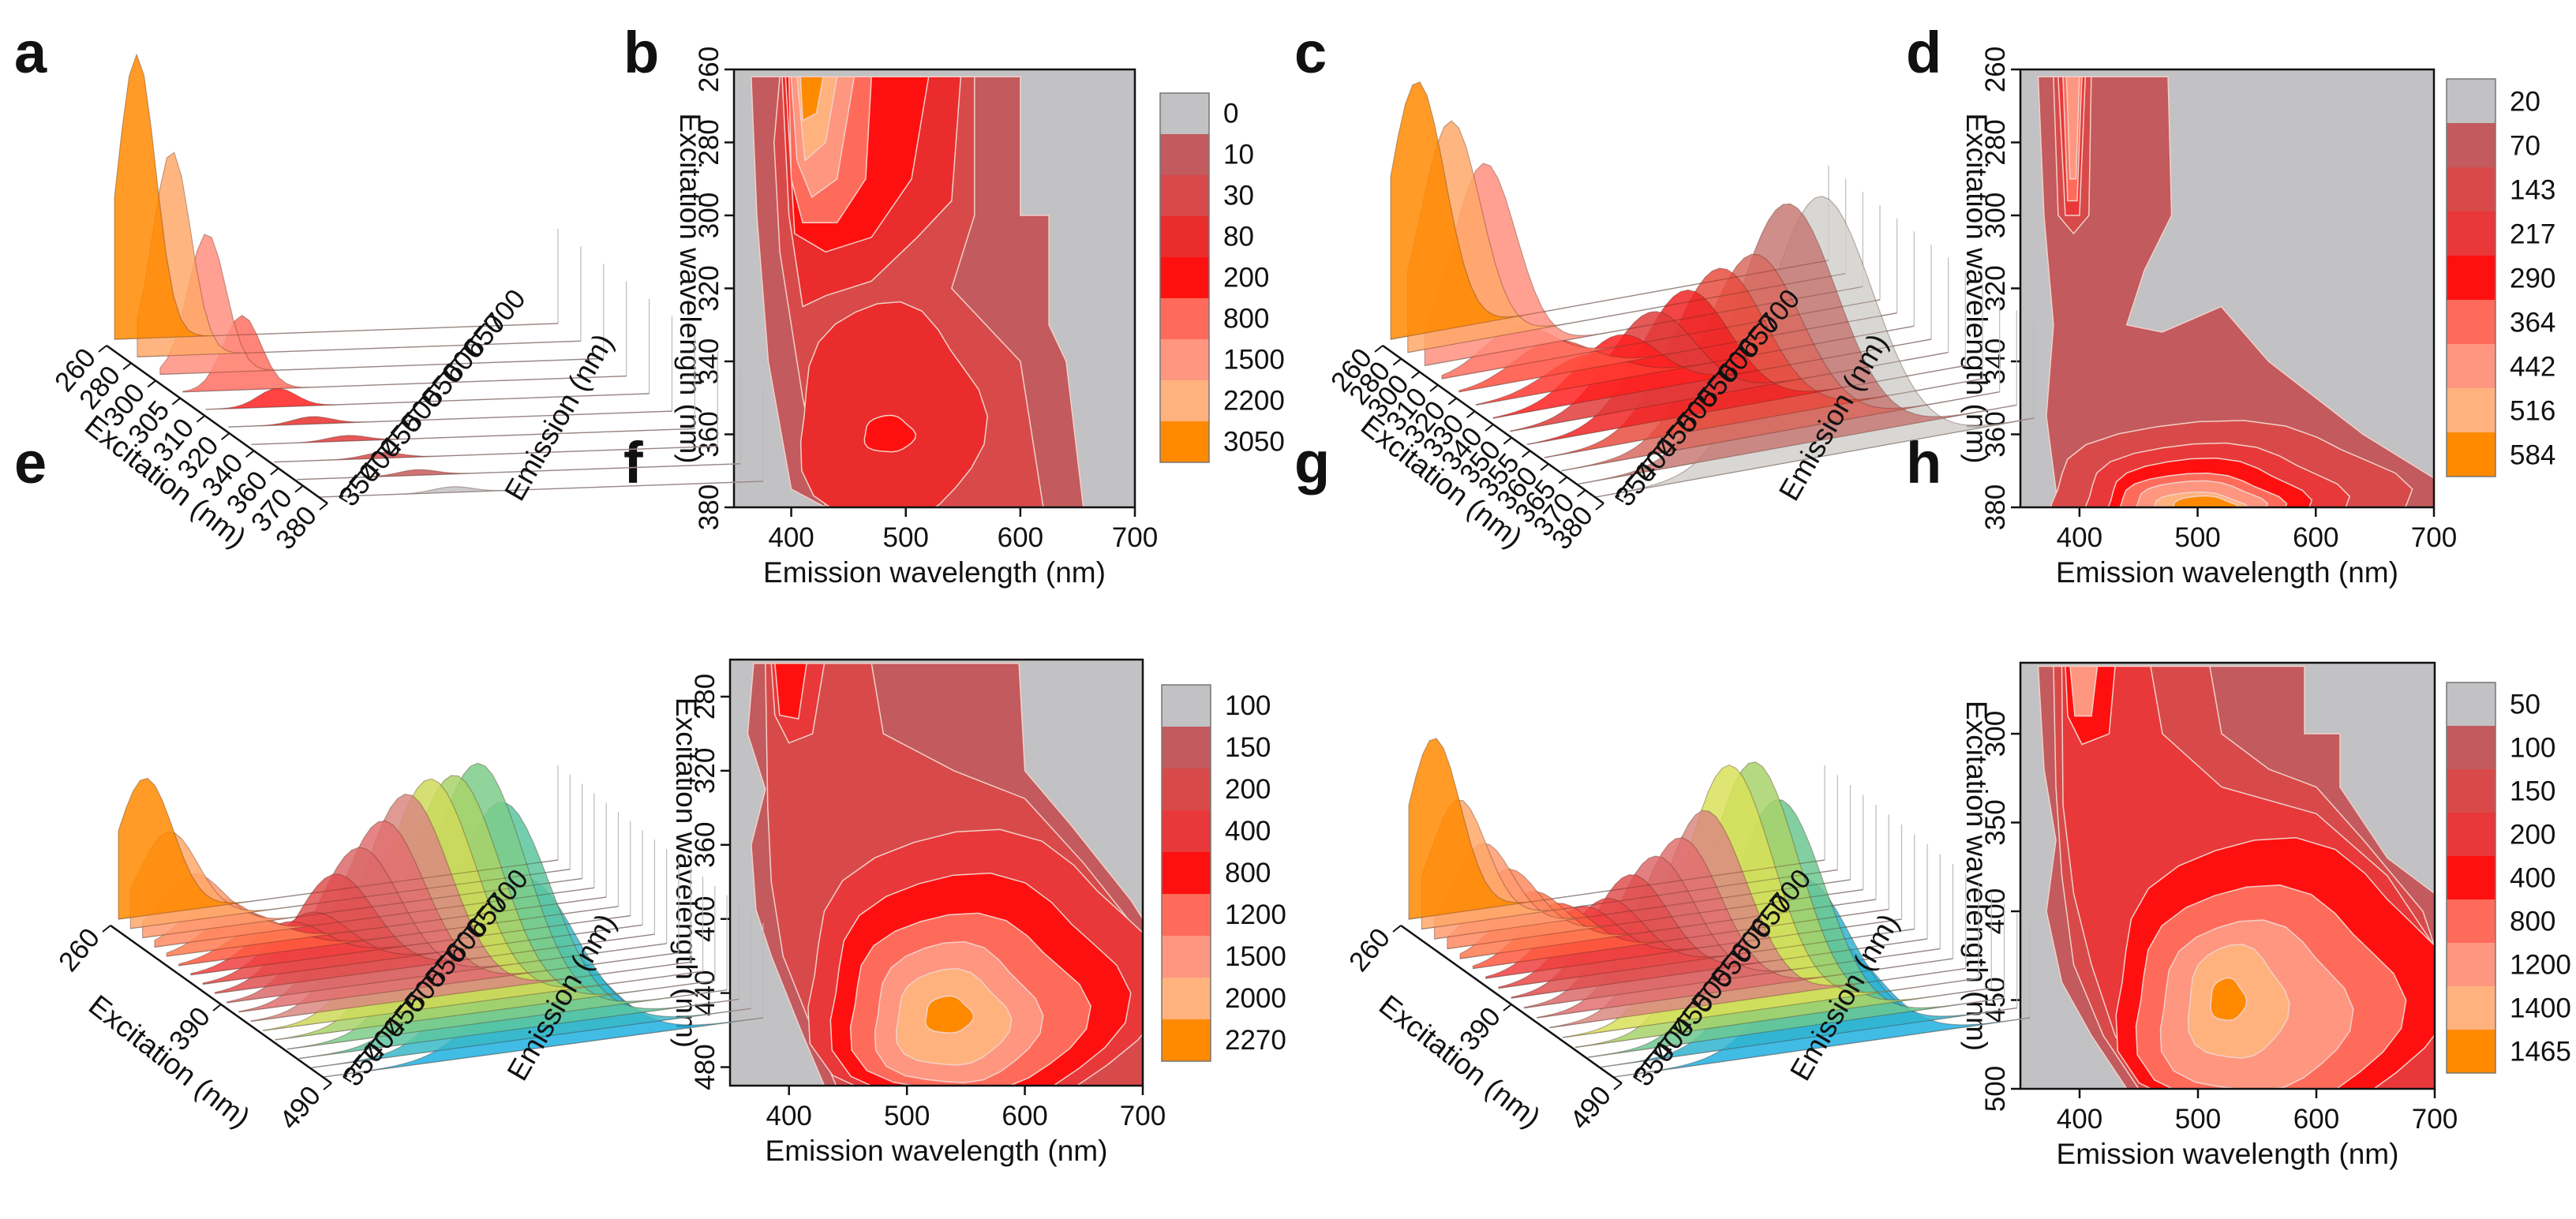  What do you see at coordinates (917, 291) in the screenshot?
I see `contour-fills-b` at bounding box center [917, 291].